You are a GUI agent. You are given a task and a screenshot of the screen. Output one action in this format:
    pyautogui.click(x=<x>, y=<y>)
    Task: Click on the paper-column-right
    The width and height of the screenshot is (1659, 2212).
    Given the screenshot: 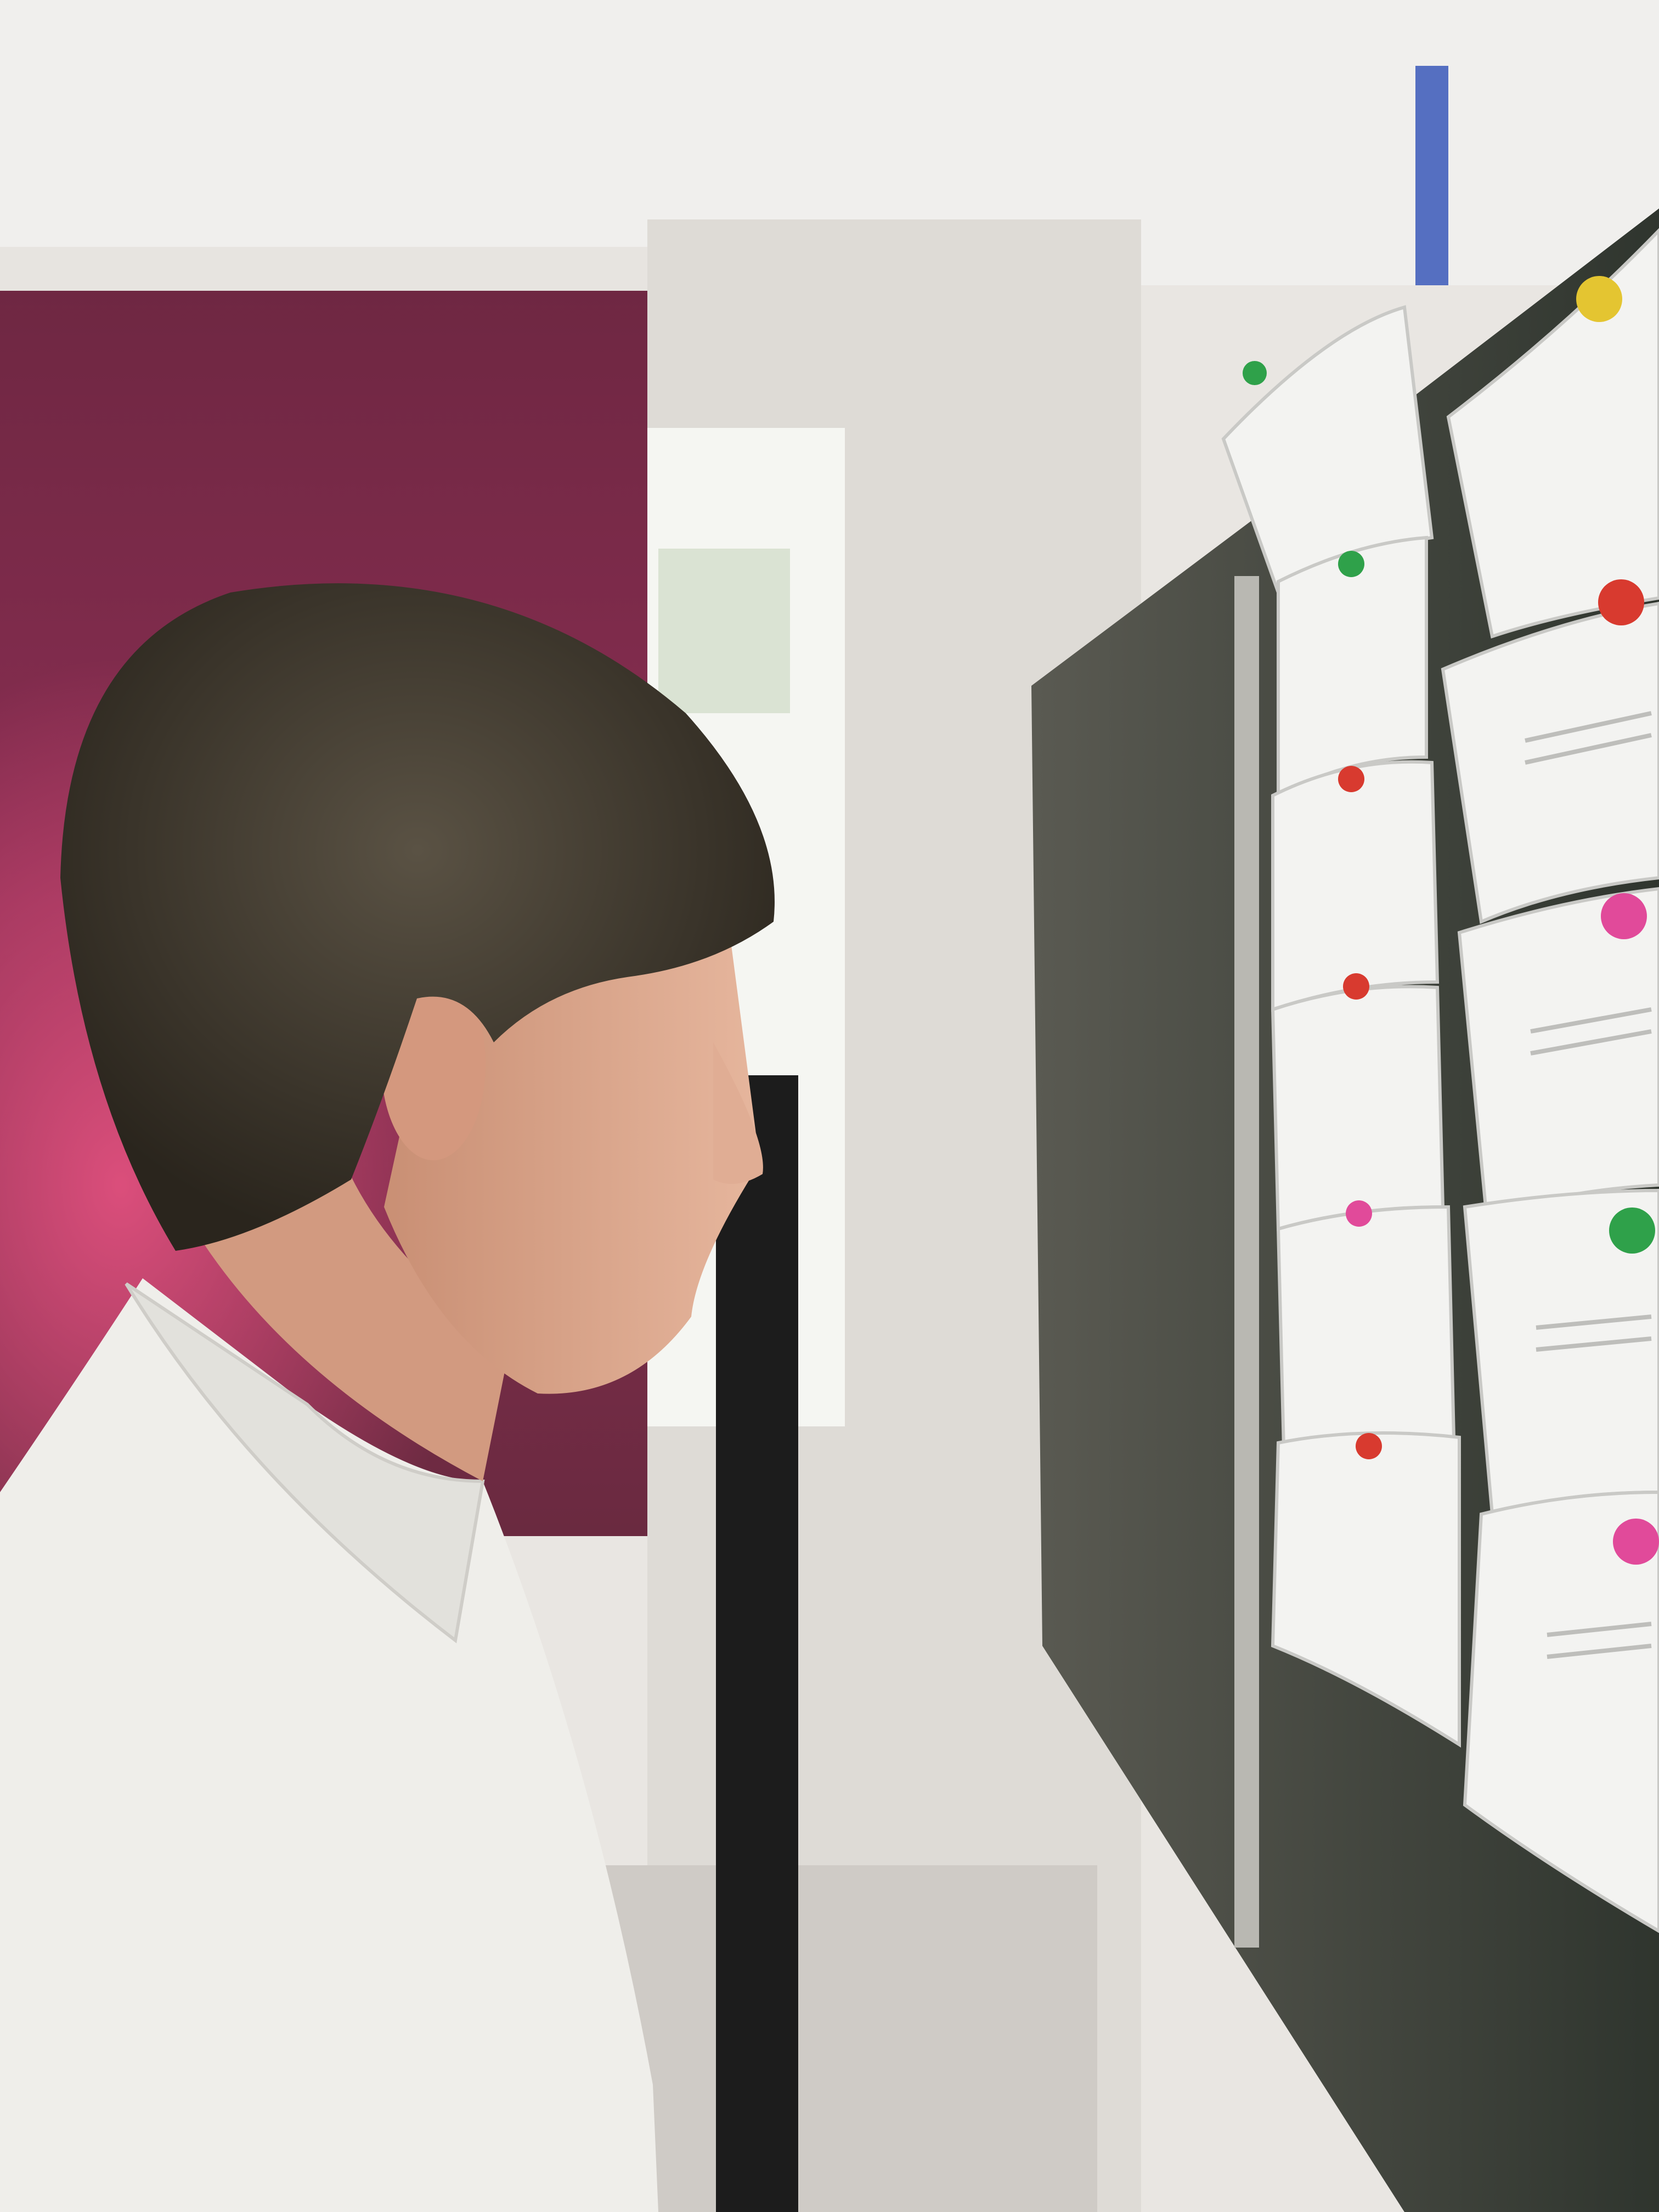 What is the action you would take?
    pyautogui.click(x=1550, y=1080)
    